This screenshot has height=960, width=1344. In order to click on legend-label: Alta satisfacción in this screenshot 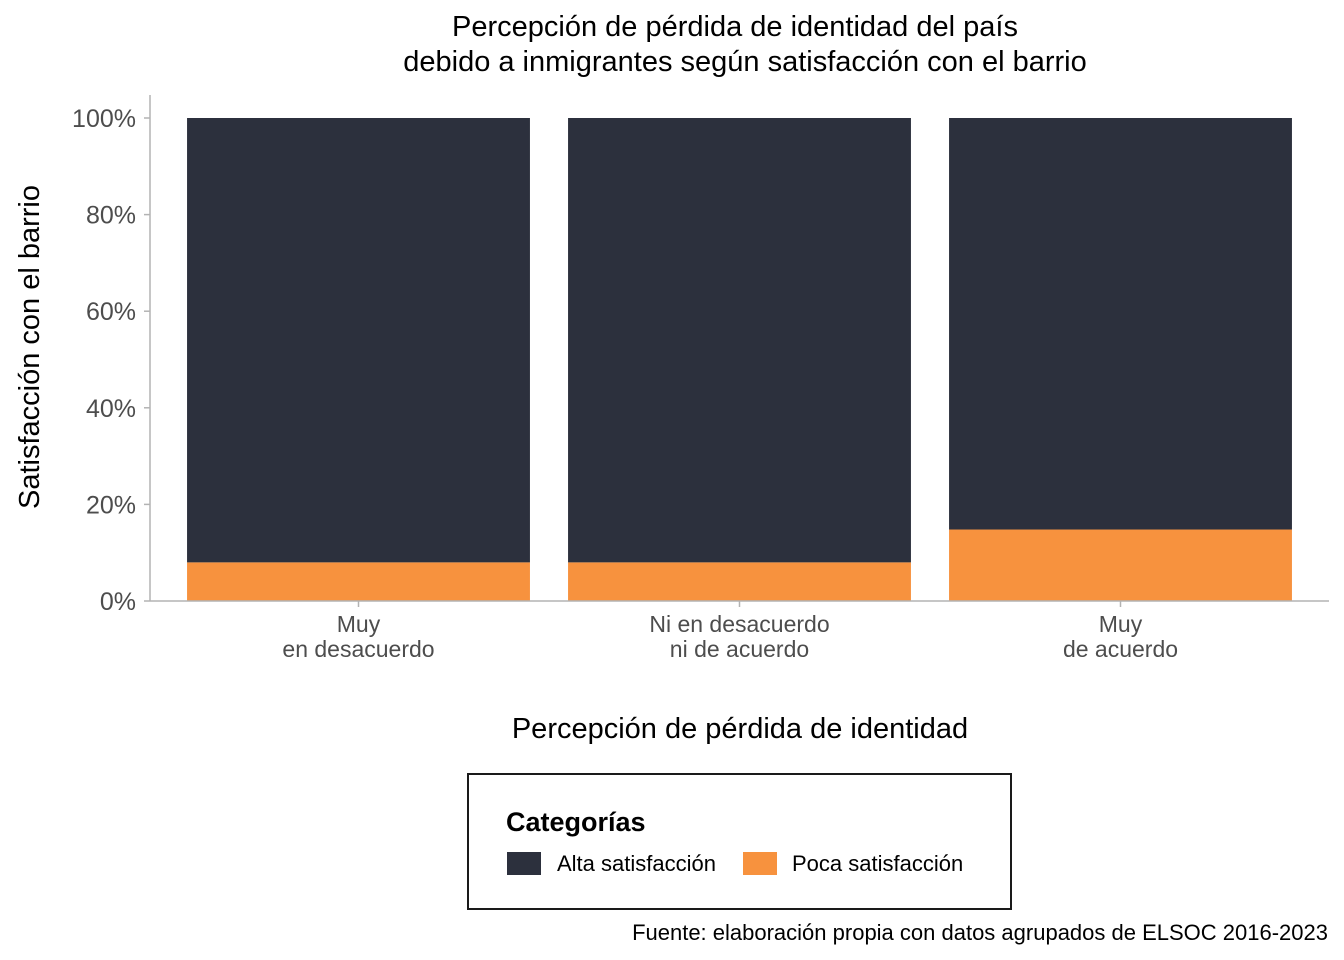, I will do `click(636, 863)`.